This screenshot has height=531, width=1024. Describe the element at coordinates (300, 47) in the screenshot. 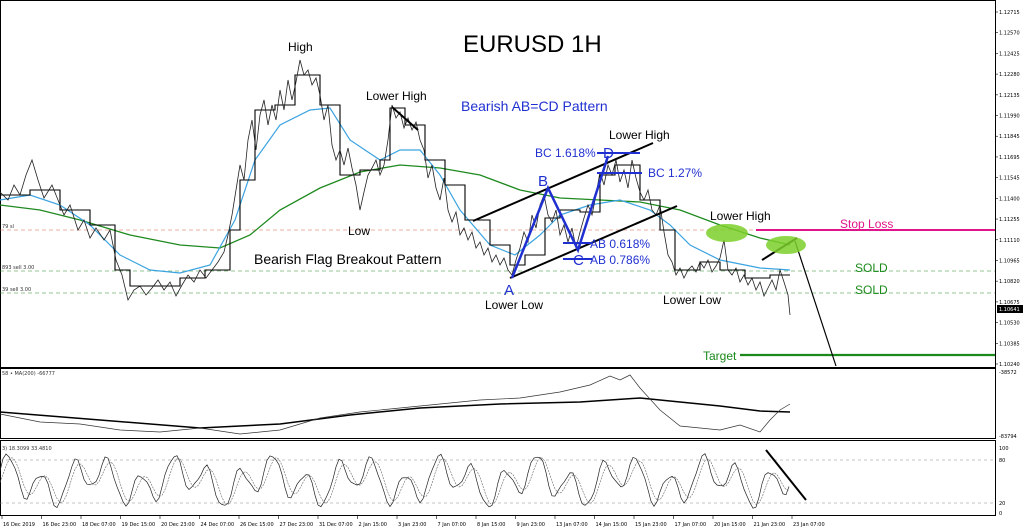

I see `annot-high: High` at that location.